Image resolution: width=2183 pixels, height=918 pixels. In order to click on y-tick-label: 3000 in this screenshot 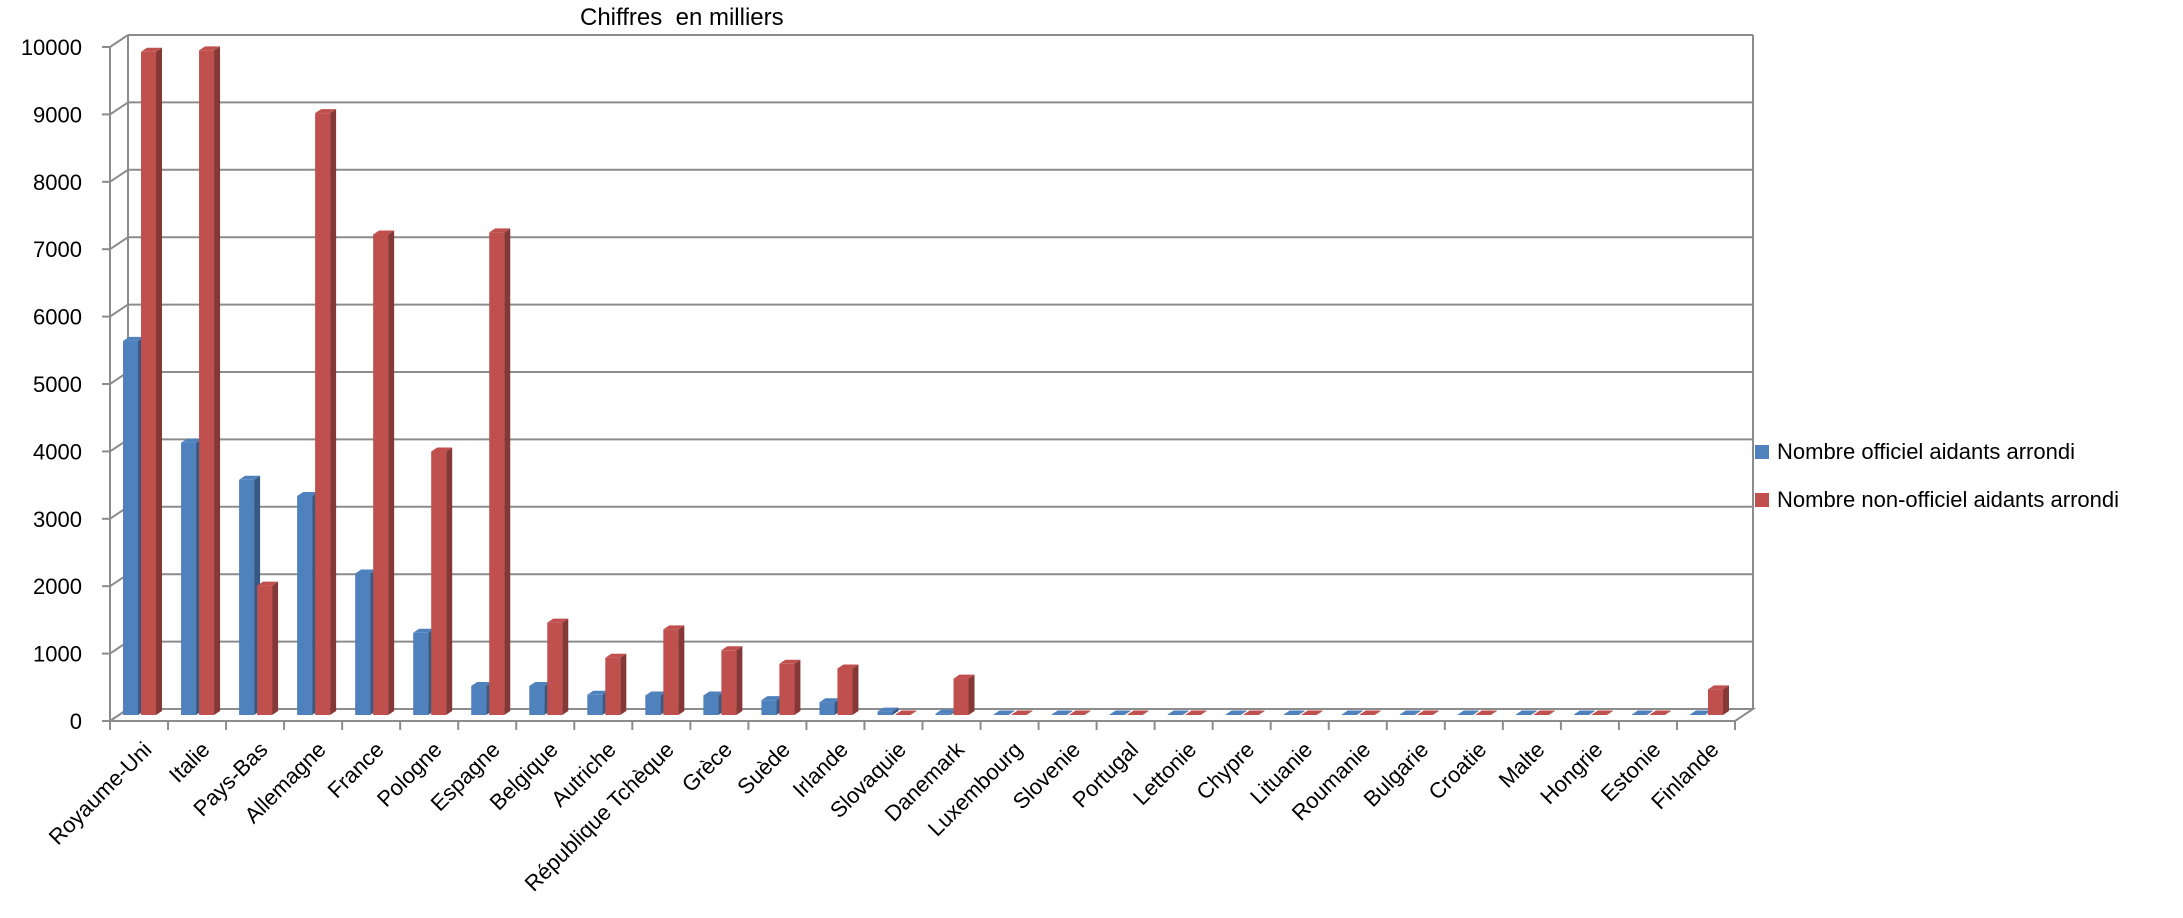, I will do `click(57, 519)`.